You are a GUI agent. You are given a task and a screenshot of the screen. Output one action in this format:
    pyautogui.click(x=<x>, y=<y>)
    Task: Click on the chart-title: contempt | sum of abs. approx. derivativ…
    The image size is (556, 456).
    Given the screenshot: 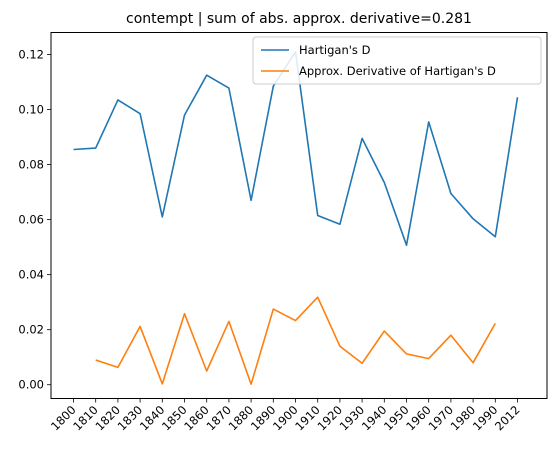 What is the action you would take?
    pyautogui.click(x=299, y=19)
    